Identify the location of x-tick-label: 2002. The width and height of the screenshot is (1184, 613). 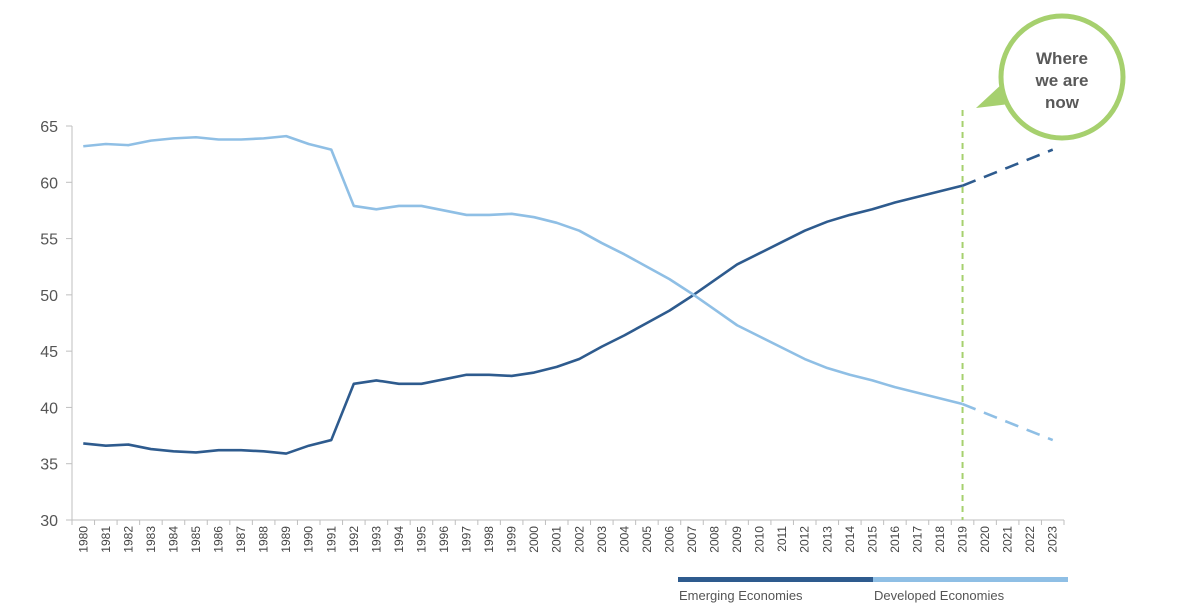
(579, 539).